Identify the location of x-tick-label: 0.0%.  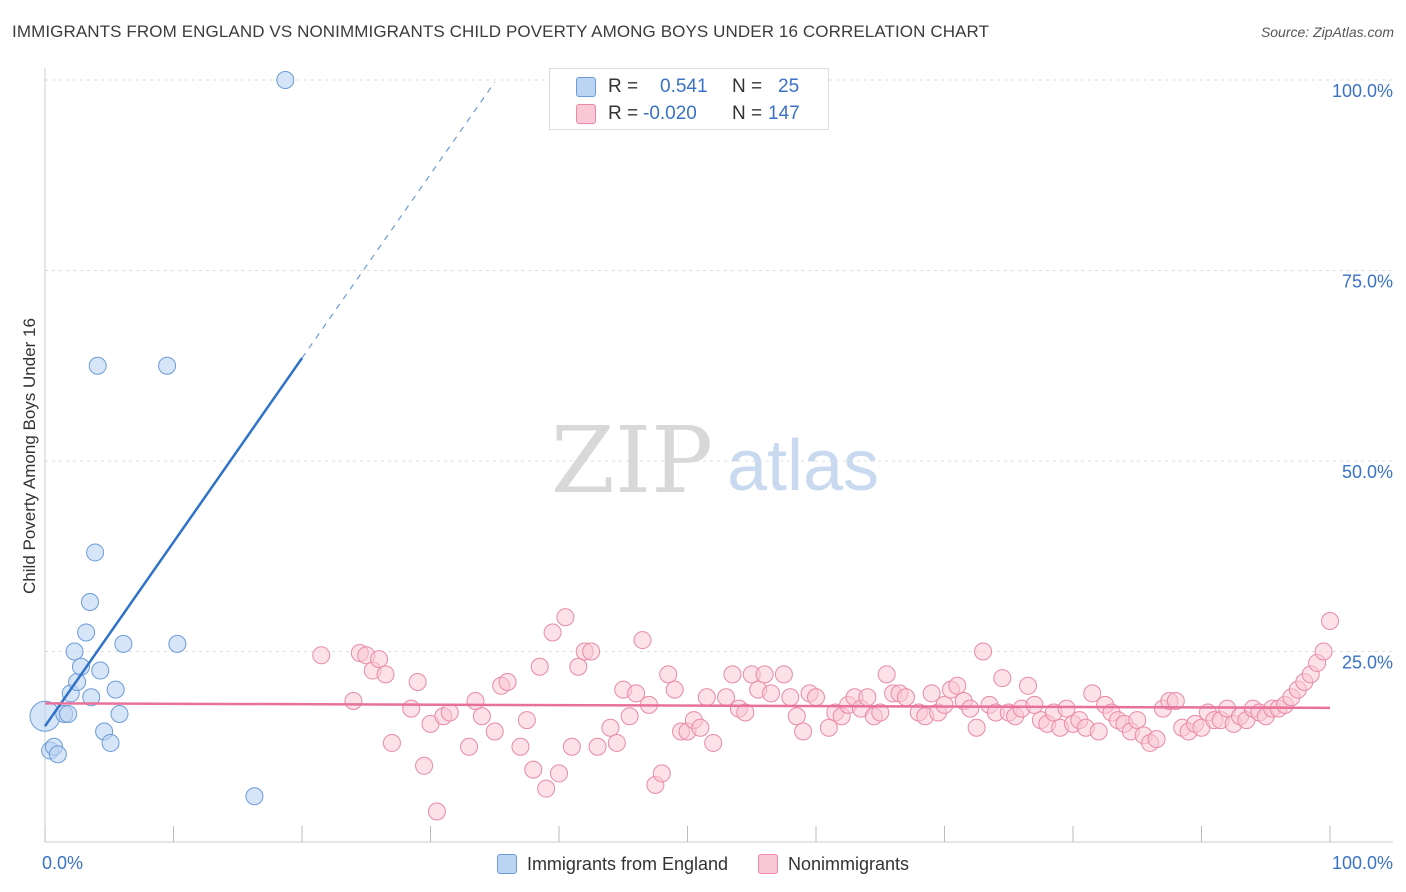
(62, 863).